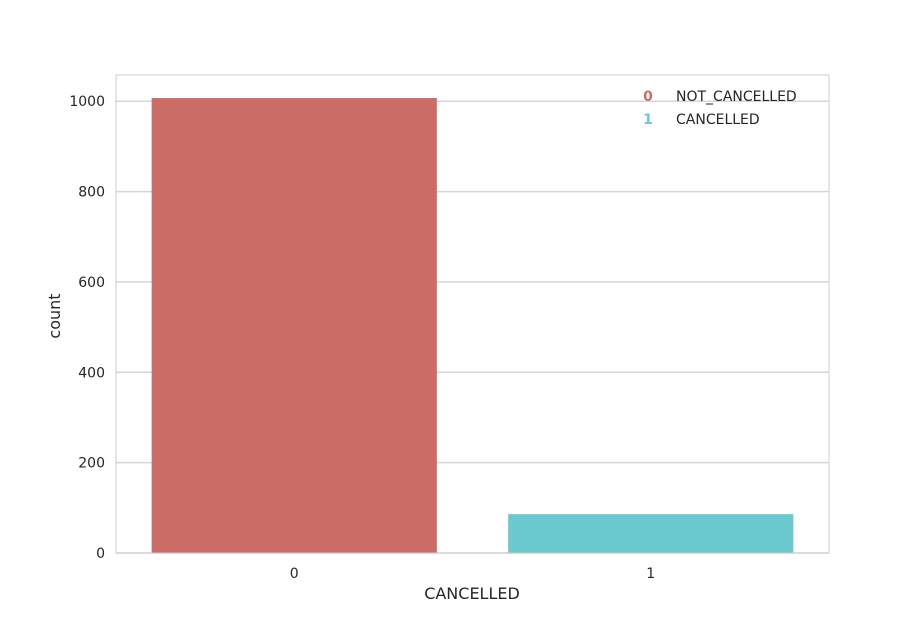 This screenshot has width=921, height=637. Describe the element at coordinates (91, 464) in the screenshot. I see `y-tick-label: 200` at that location.